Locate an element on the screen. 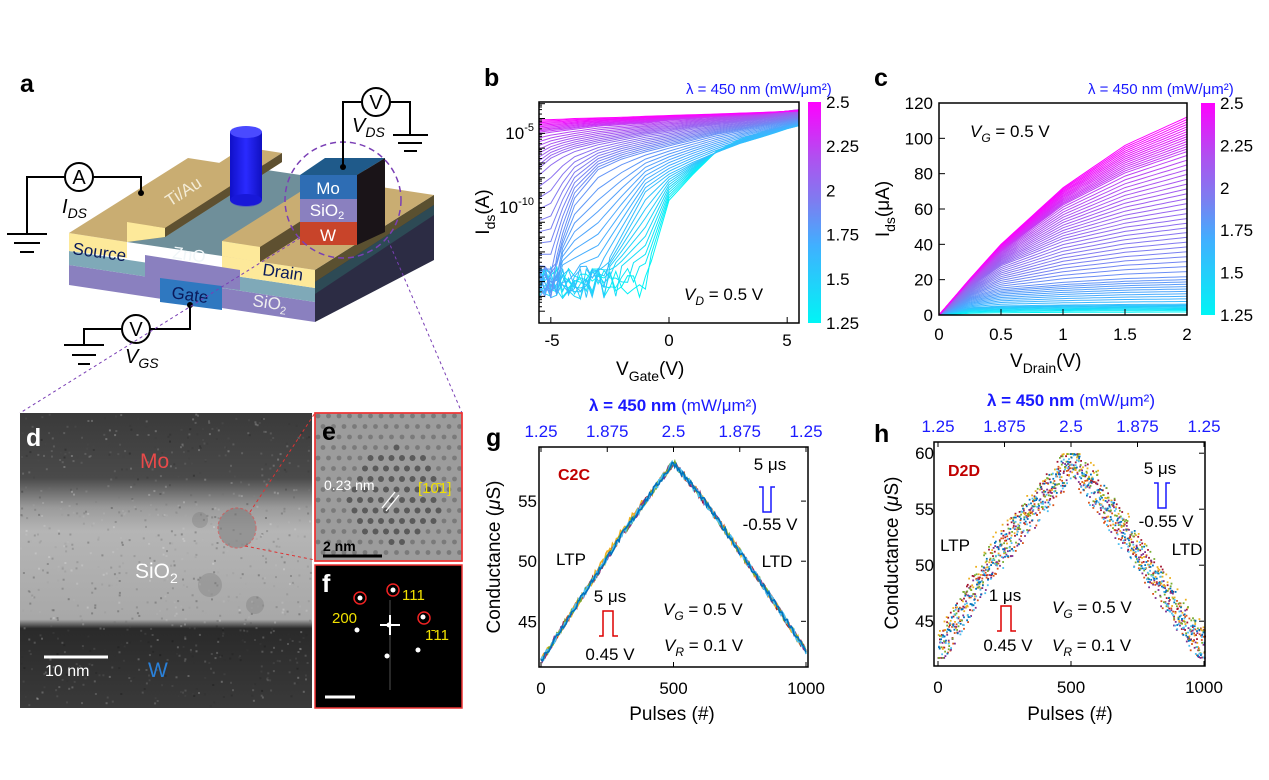  vgs-contact-dot is located at coordinates (190, 305).